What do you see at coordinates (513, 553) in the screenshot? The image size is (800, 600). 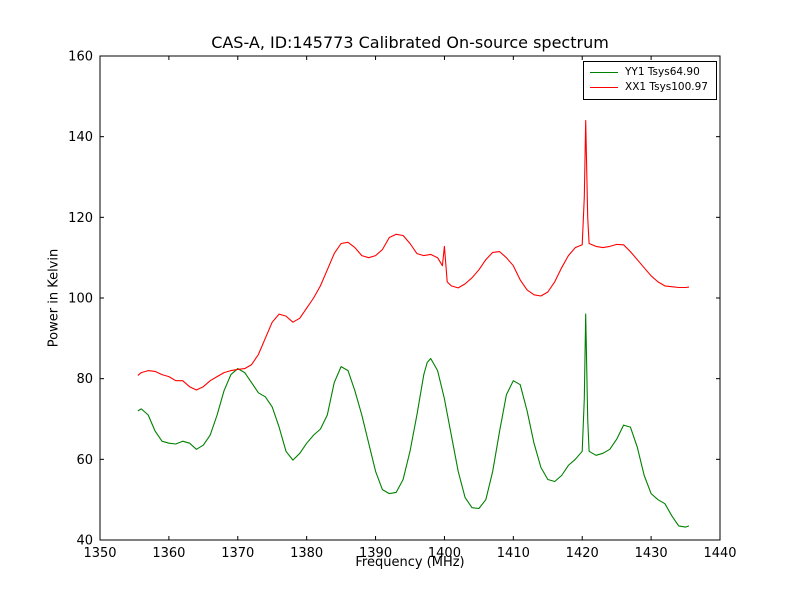 I see `svg-text: 1410` at bounding box center [513, 553].